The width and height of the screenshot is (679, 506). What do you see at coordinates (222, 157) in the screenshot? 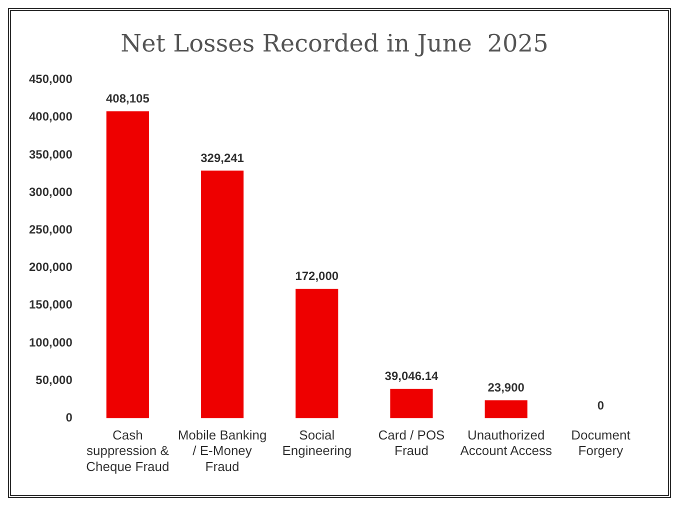
I see `data-label: 329,241` at bounding box center [222, 157].